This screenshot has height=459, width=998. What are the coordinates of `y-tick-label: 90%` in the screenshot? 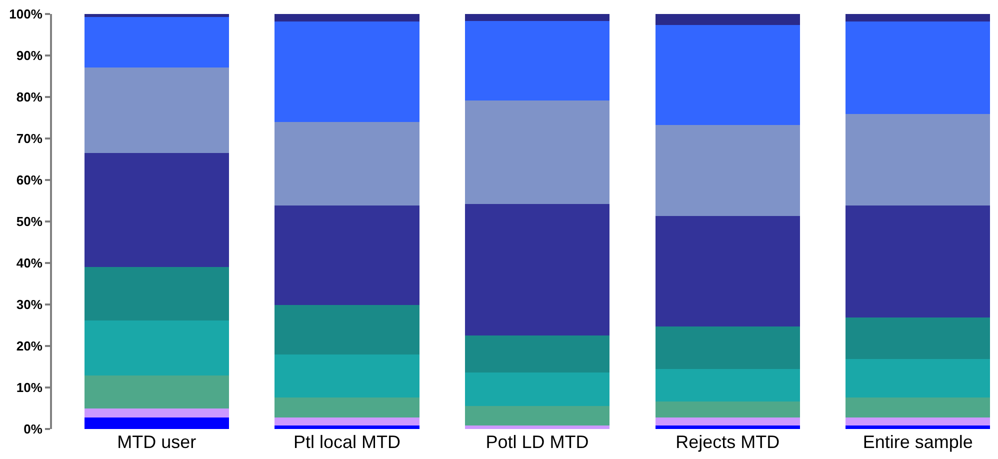 It's located at (29, 56).